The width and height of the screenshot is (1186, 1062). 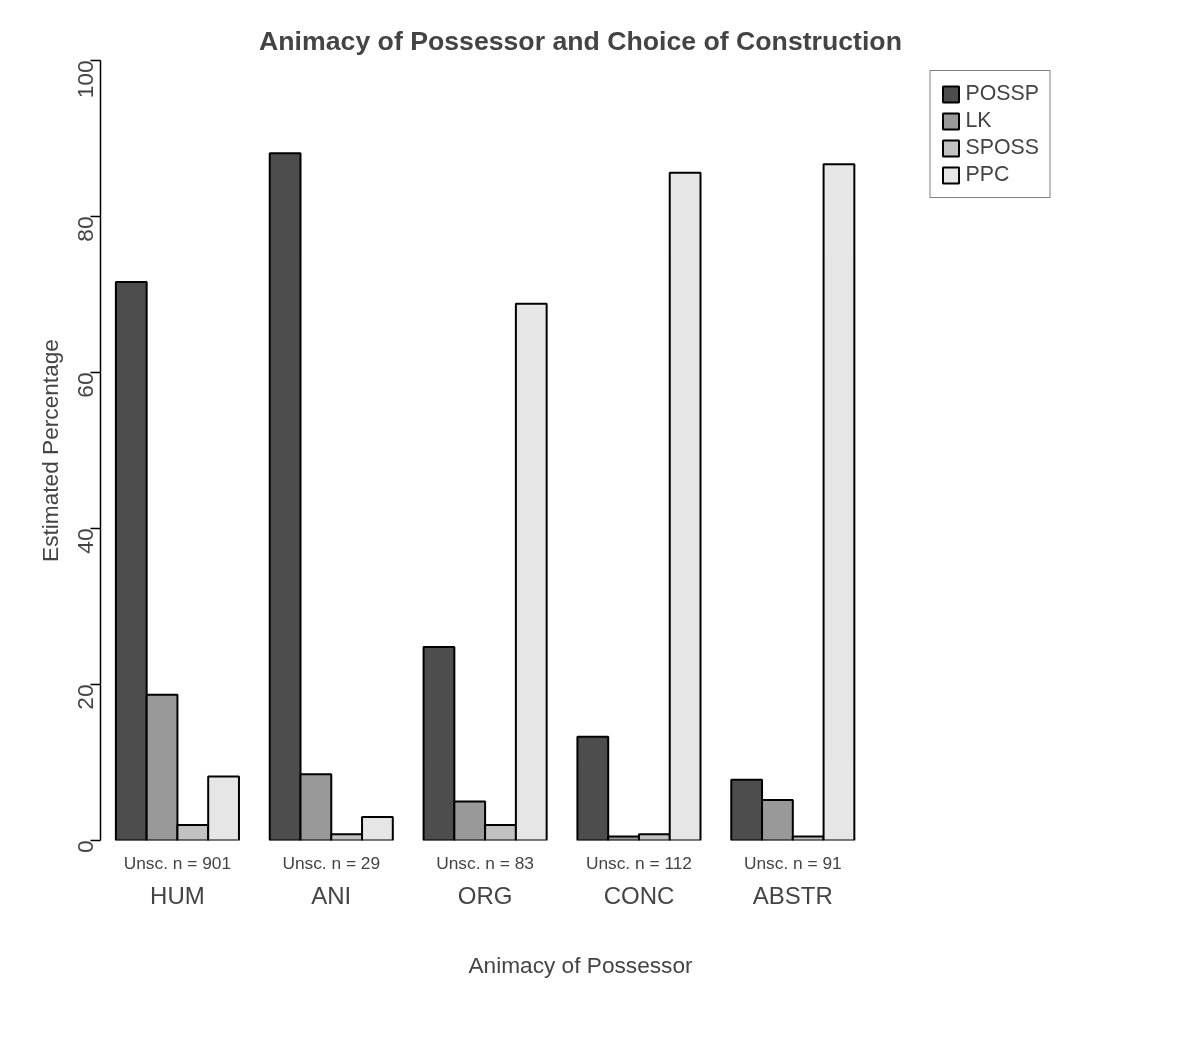 I want to click on text: Unsc. n = 29, so click(x=331, y=862).